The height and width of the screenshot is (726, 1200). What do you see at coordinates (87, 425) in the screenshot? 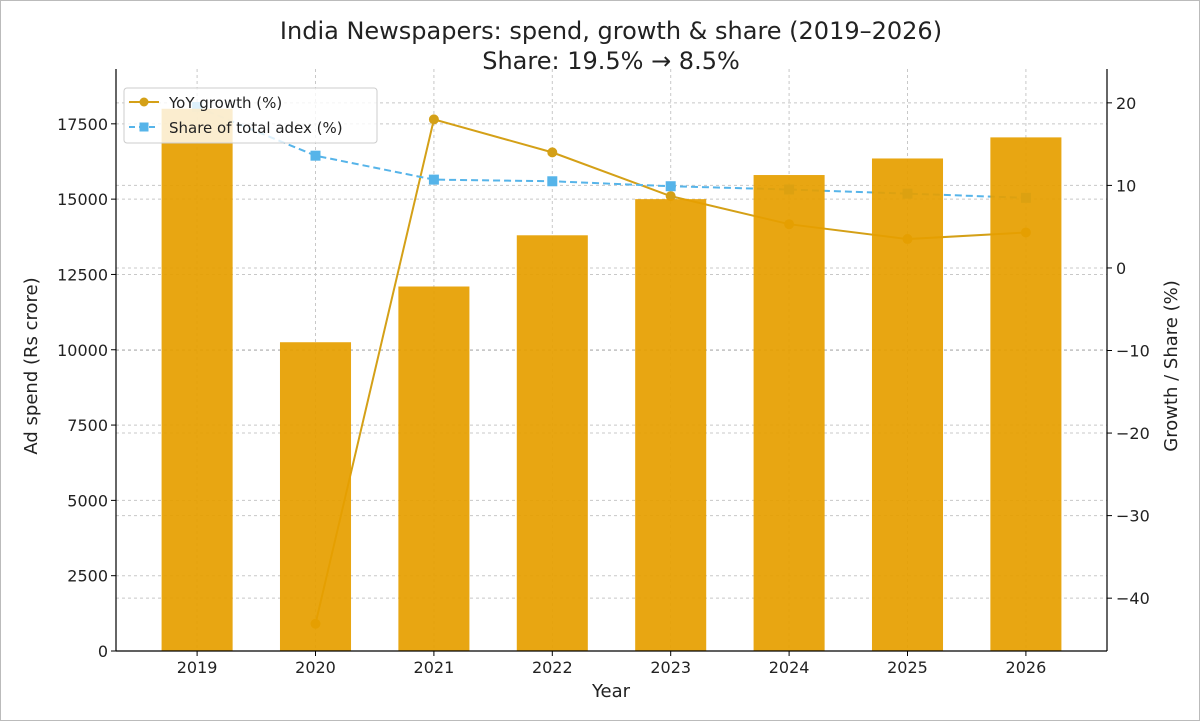
I see `y-tick-label: 7500` at bounding box center [87, 425].